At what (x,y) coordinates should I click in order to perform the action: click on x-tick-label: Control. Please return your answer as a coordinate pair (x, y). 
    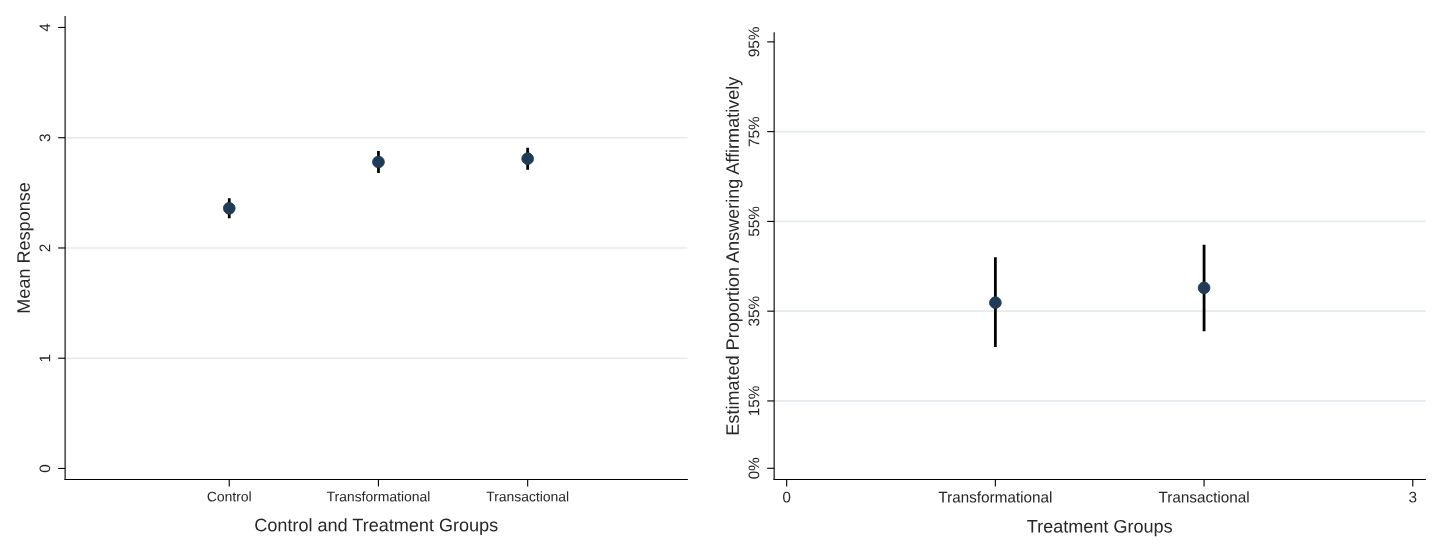
    Looking at the image, I should click on (229, 496).